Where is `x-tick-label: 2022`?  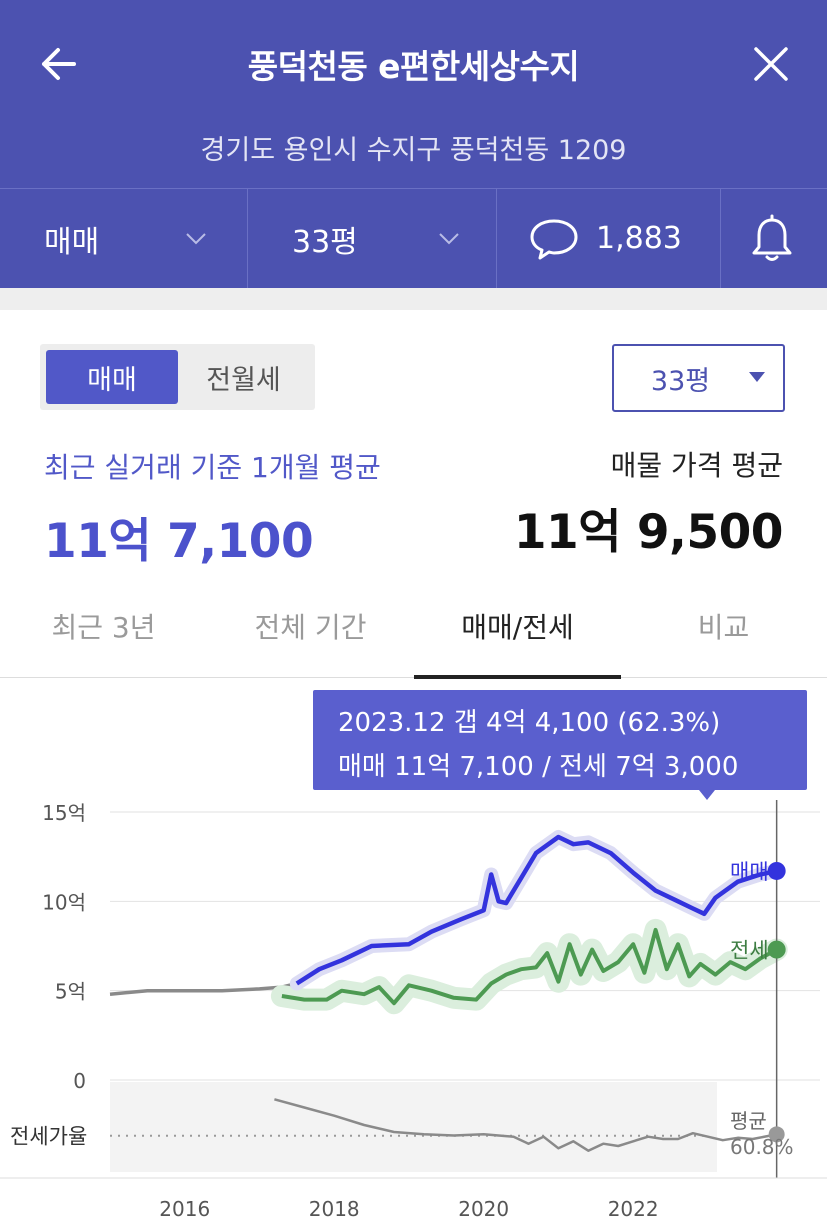
x-tick-label: 2022 is located at coordinates (633, 1209).